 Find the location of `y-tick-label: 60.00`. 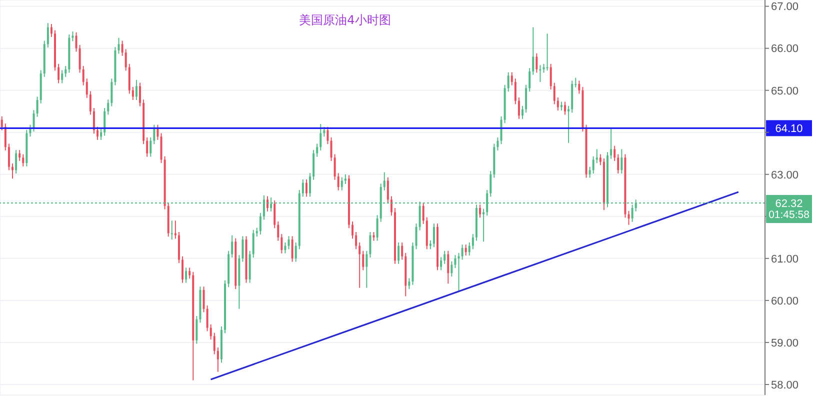

y-tick-label: 60.00 is located at coordinates (785, 301).